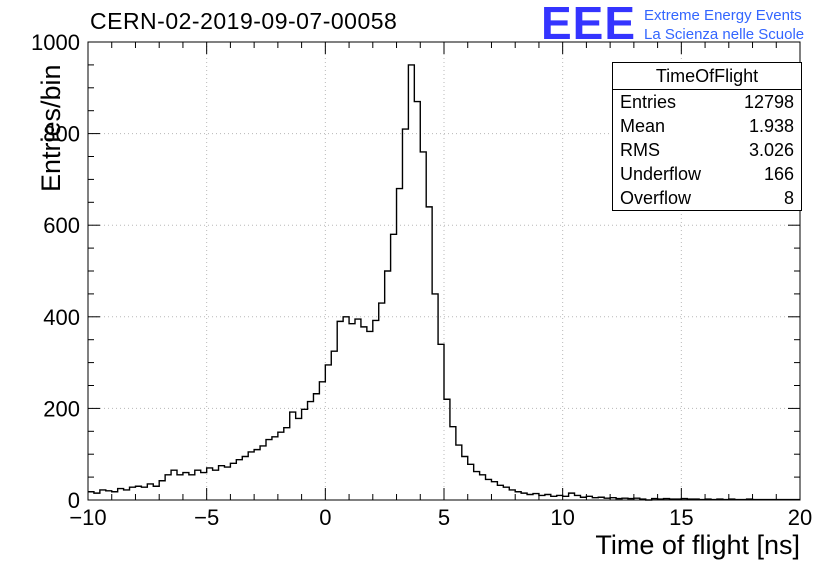  What do you see at coordinates (61, 134) in the screenshot?
I see `y-tick-label: 800` at bounding box center [61, 134].